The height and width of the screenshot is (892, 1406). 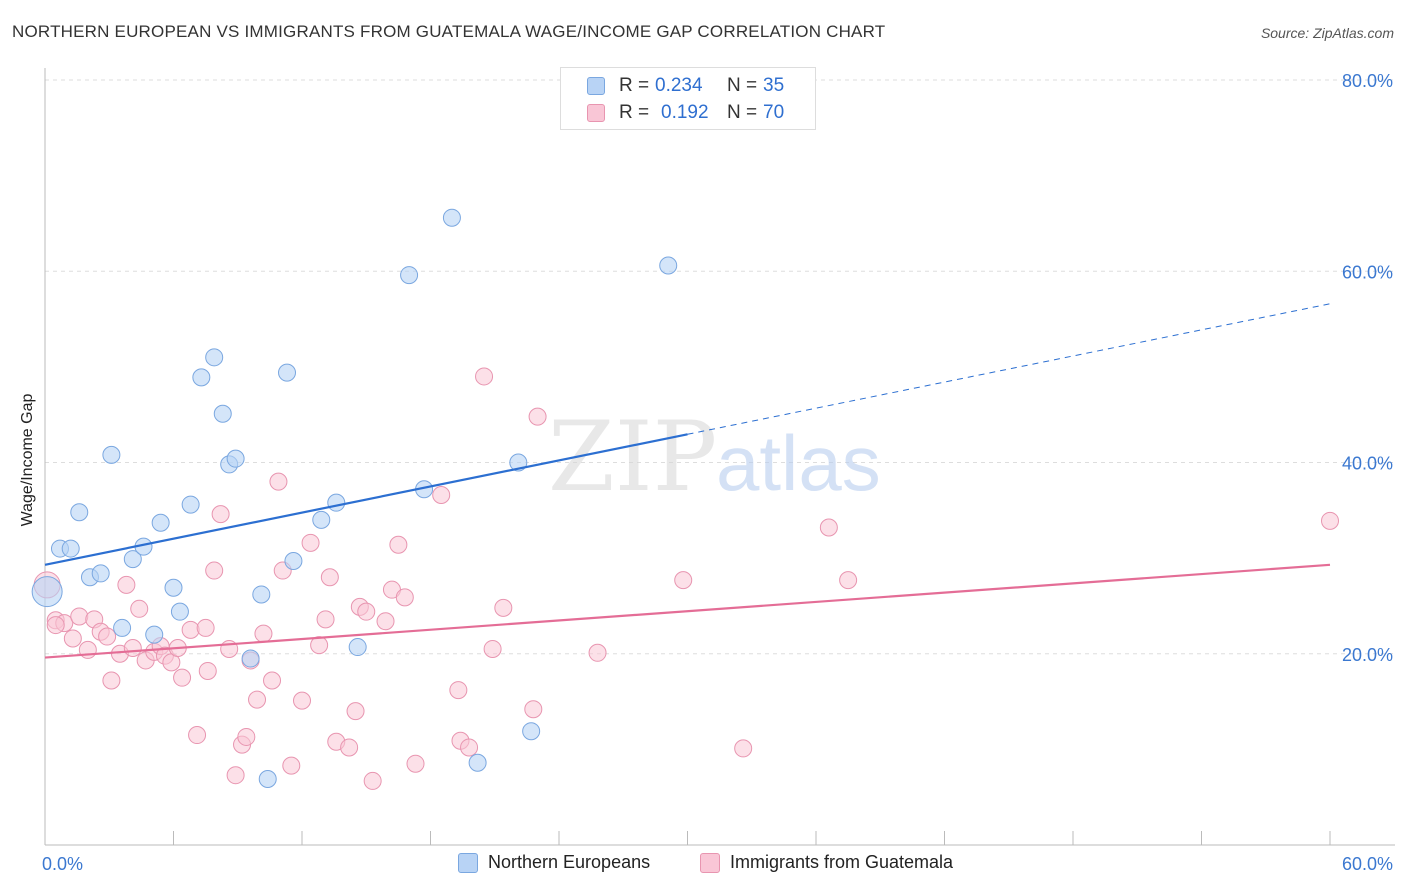 I want to click on series-legend-northern-europeans: Northern Europeans, so click(x=554, y=862).